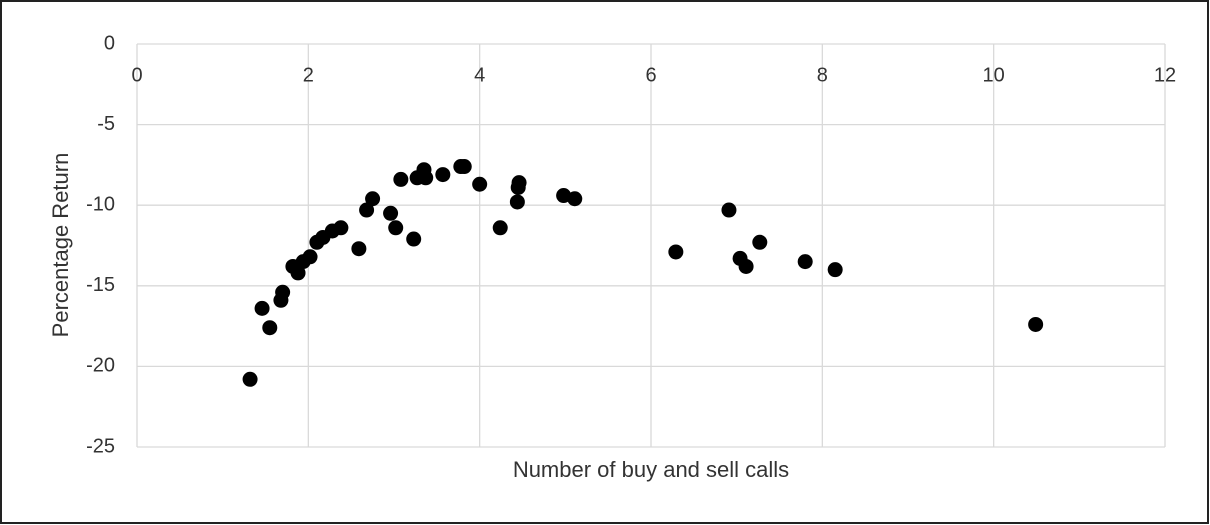 This screenshot has width=1210, height=525. What do you see at coordinates (308, 75) in the screenshot?
I see `x-tick-label: 2` at bounding box center [308, 75].